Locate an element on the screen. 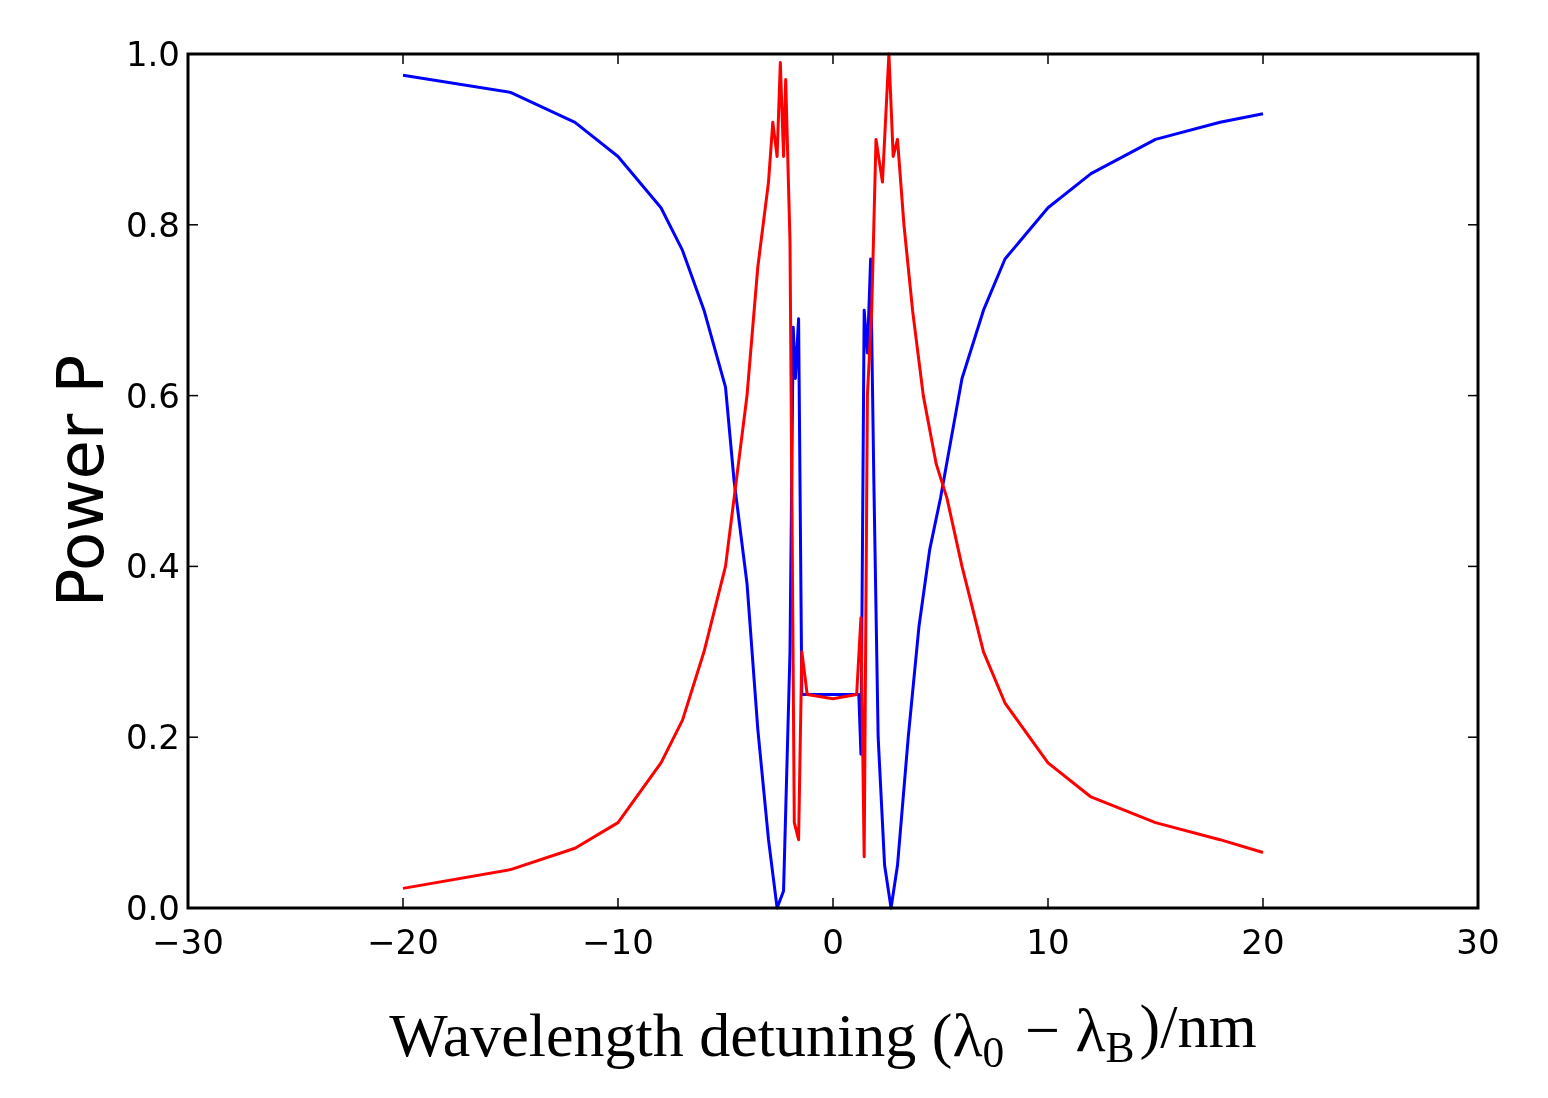 Image resolution: width=1548 pixels, height=1098 pixels. x-axis-title: Wavelength detuning (λ$_{0}$ − λ$_{B}$)/nm is located at coordinates (823, 1033).